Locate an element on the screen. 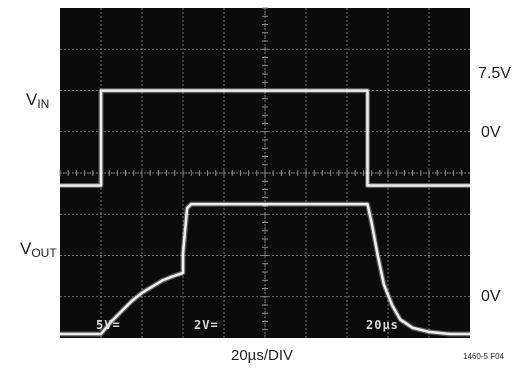  vin-low-label: 0V is located at coordinates (491, 132).